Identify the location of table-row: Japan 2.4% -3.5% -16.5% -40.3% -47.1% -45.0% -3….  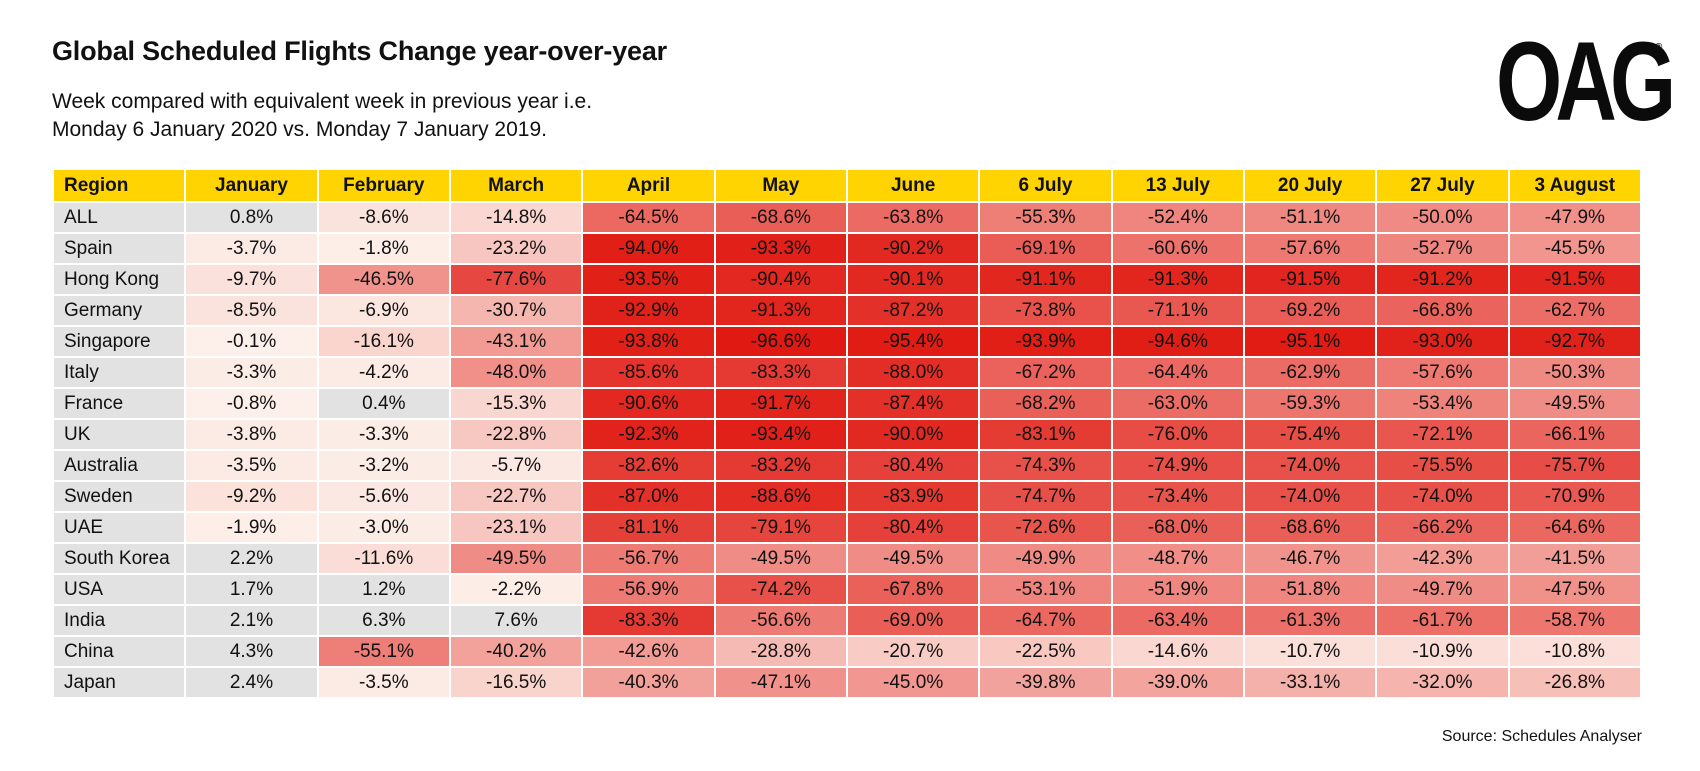
(847, 682).